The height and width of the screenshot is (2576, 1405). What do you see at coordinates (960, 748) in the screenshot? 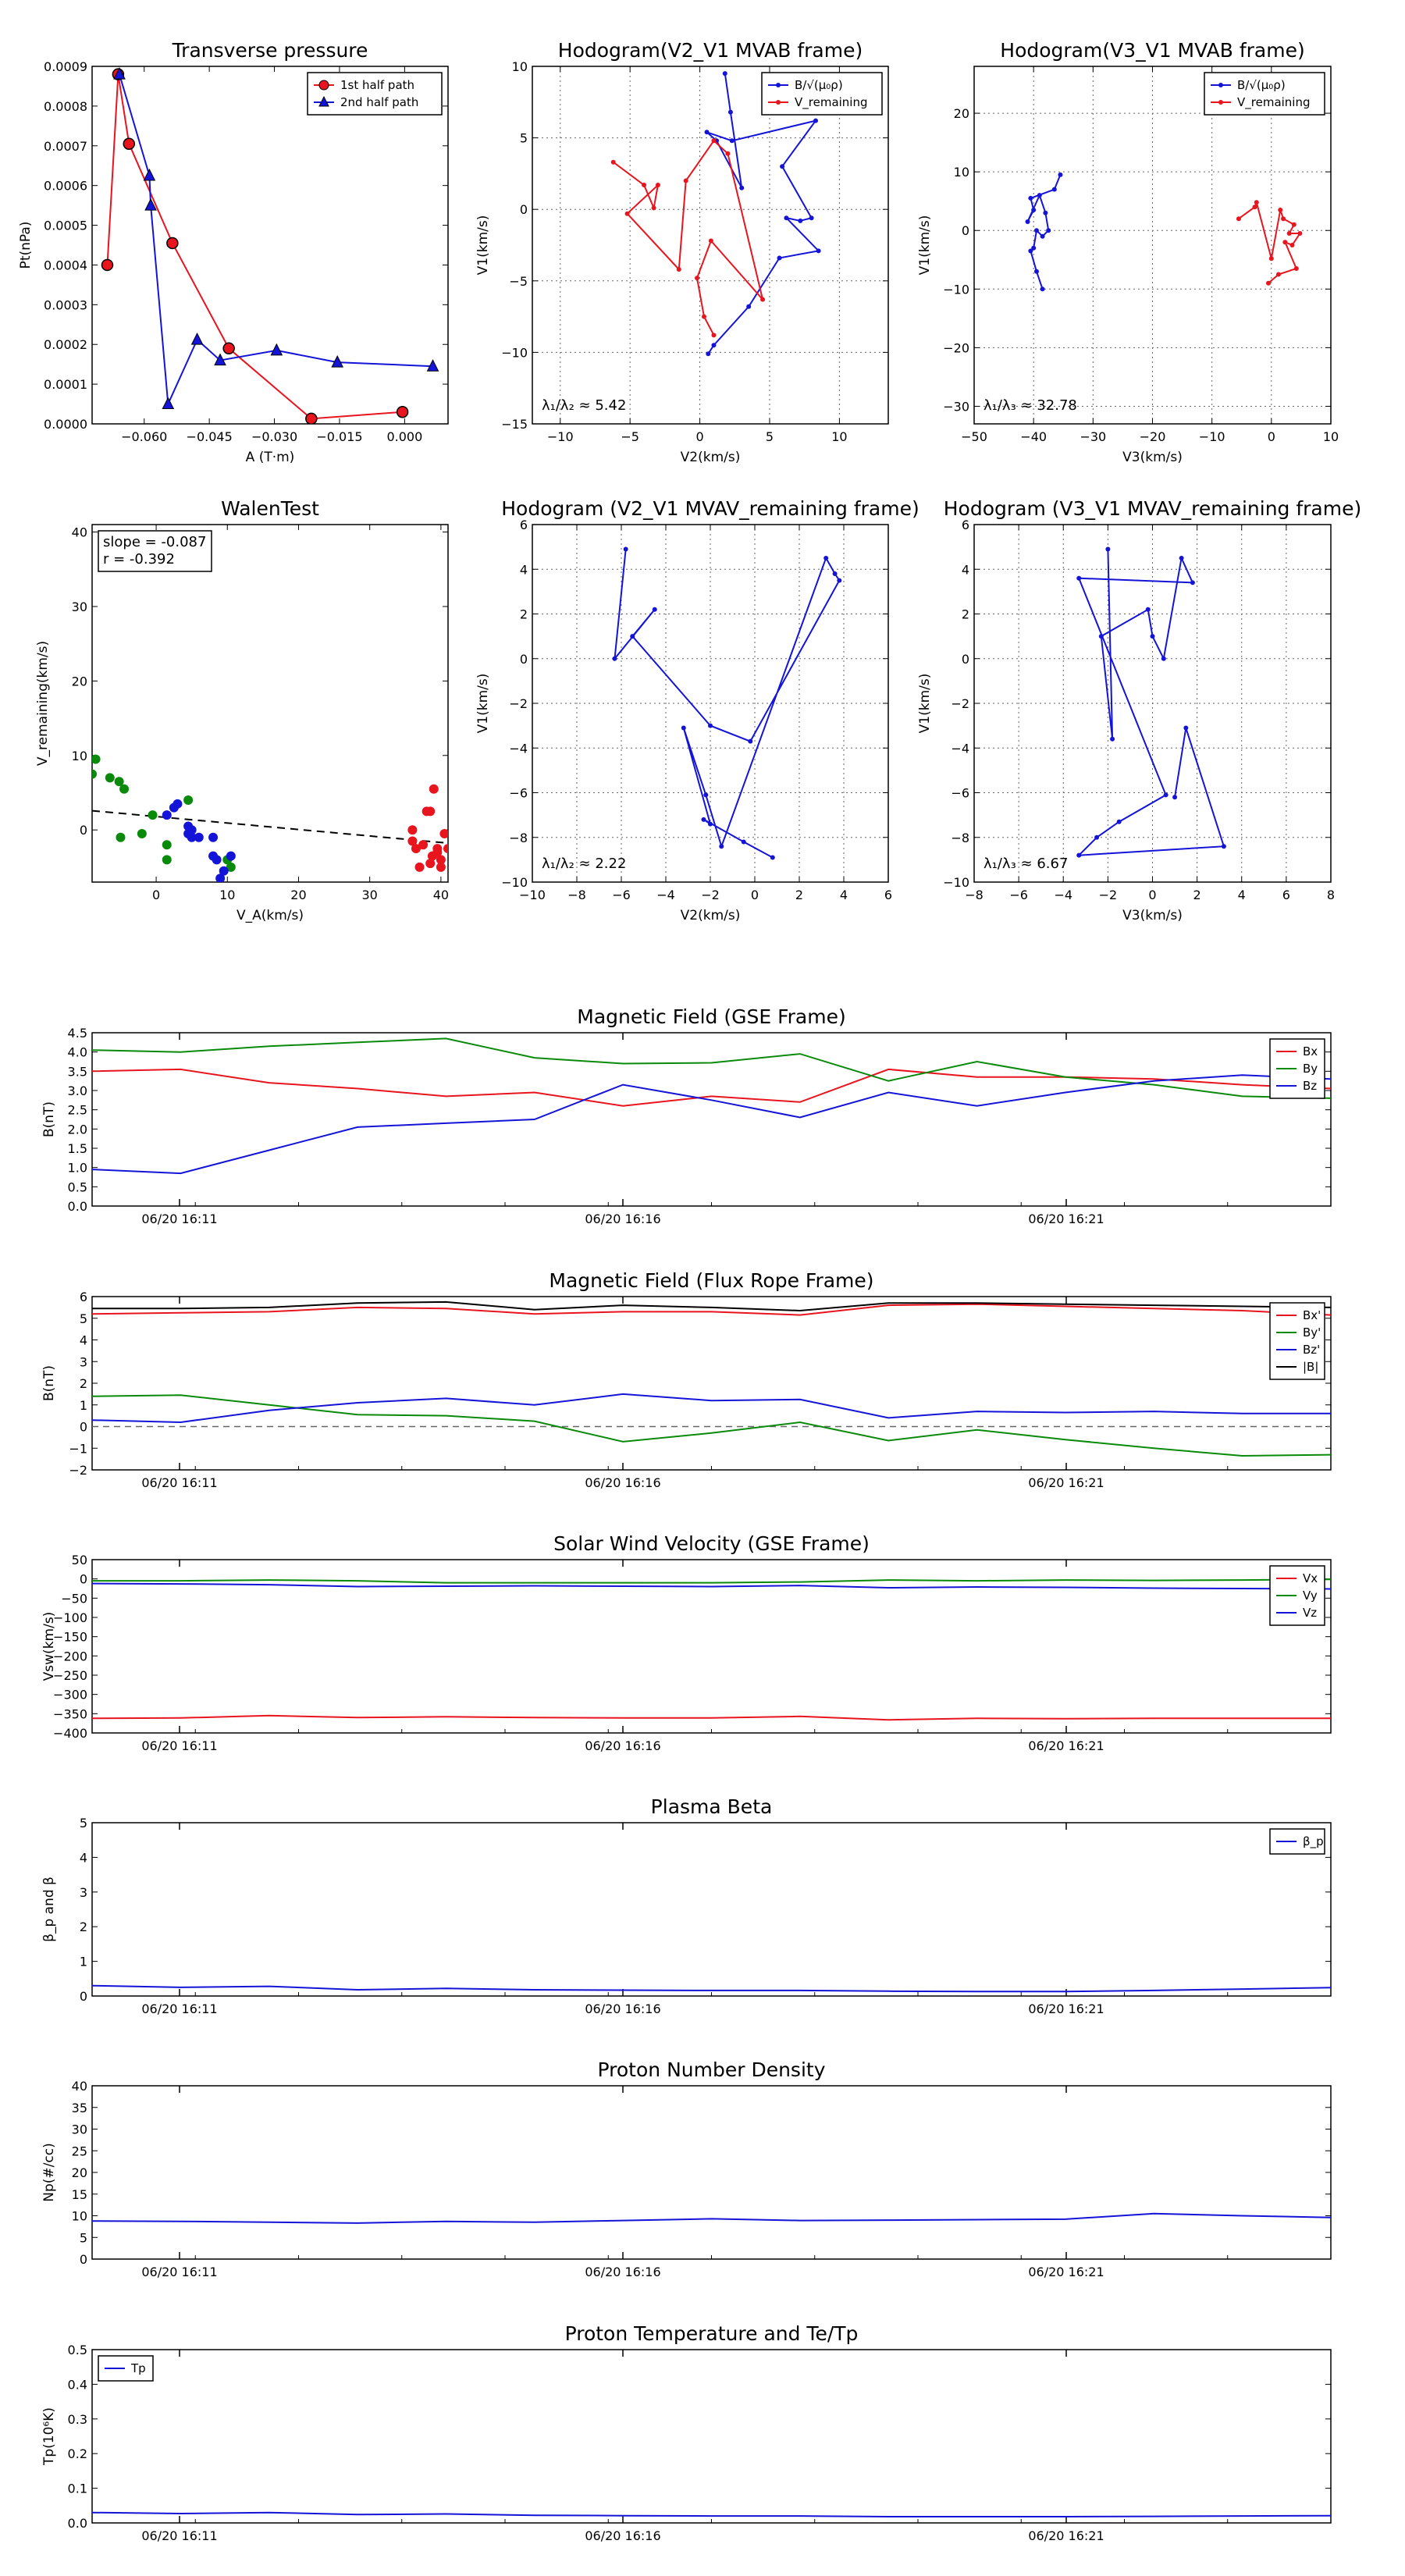
I see `y-tick-label: −4` at bounding box center [960, 748].